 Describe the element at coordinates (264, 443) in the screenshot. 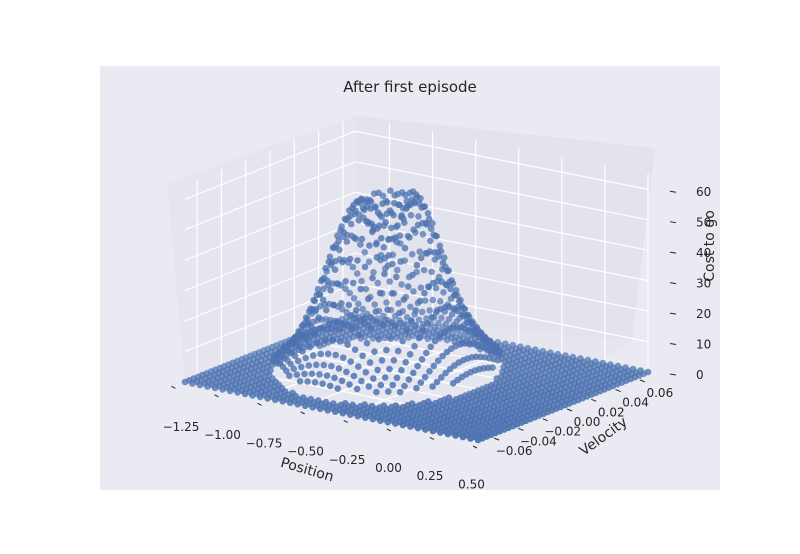

I see `x-tick-label: −0.75` at that location.